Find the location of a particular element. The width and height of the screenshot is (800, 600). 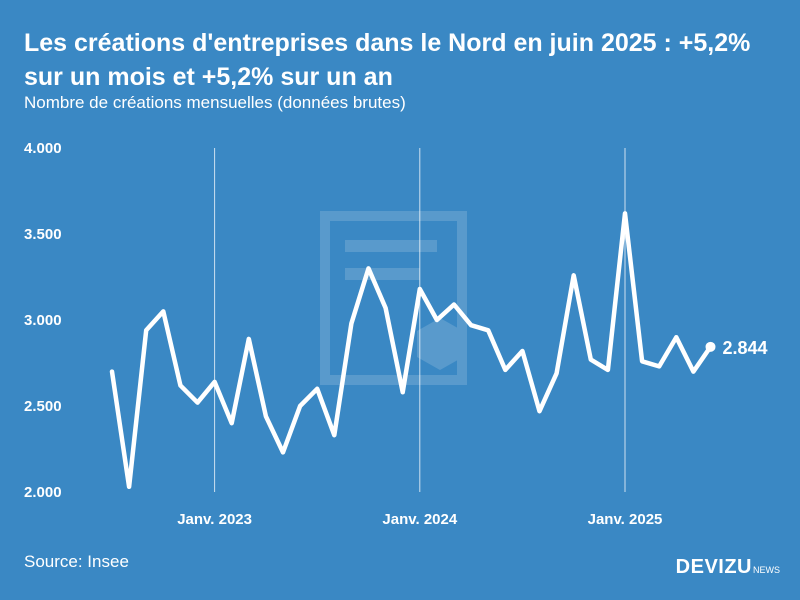

x-tick-label: Janv. 2025 is located at coordinates (625, 519).